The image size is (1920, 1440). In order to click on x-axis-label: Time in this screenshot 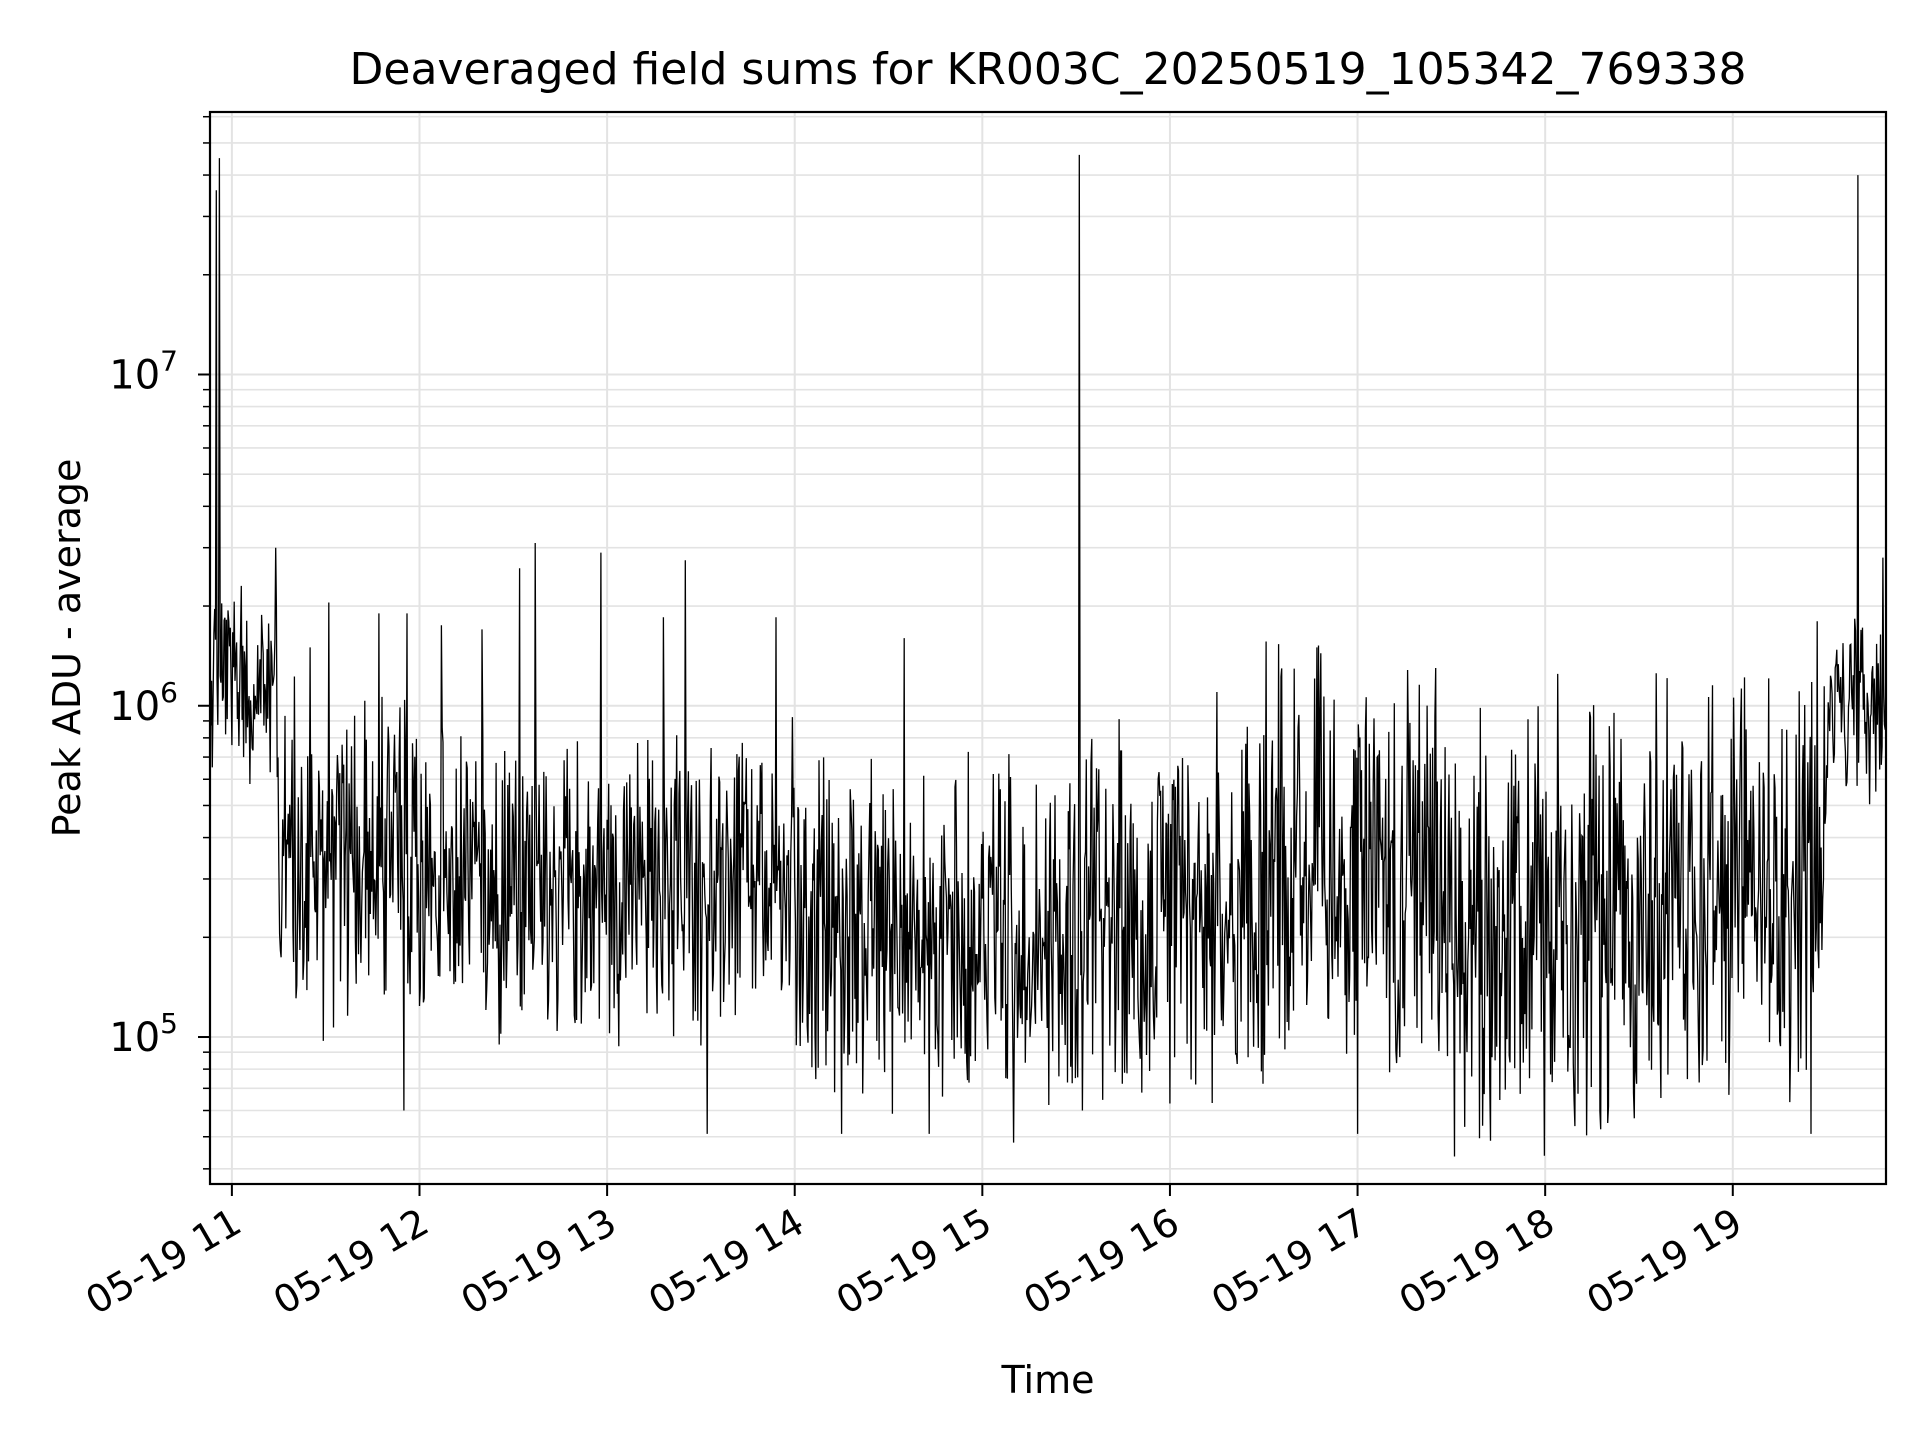, I will do `click(1048, 1380)`.